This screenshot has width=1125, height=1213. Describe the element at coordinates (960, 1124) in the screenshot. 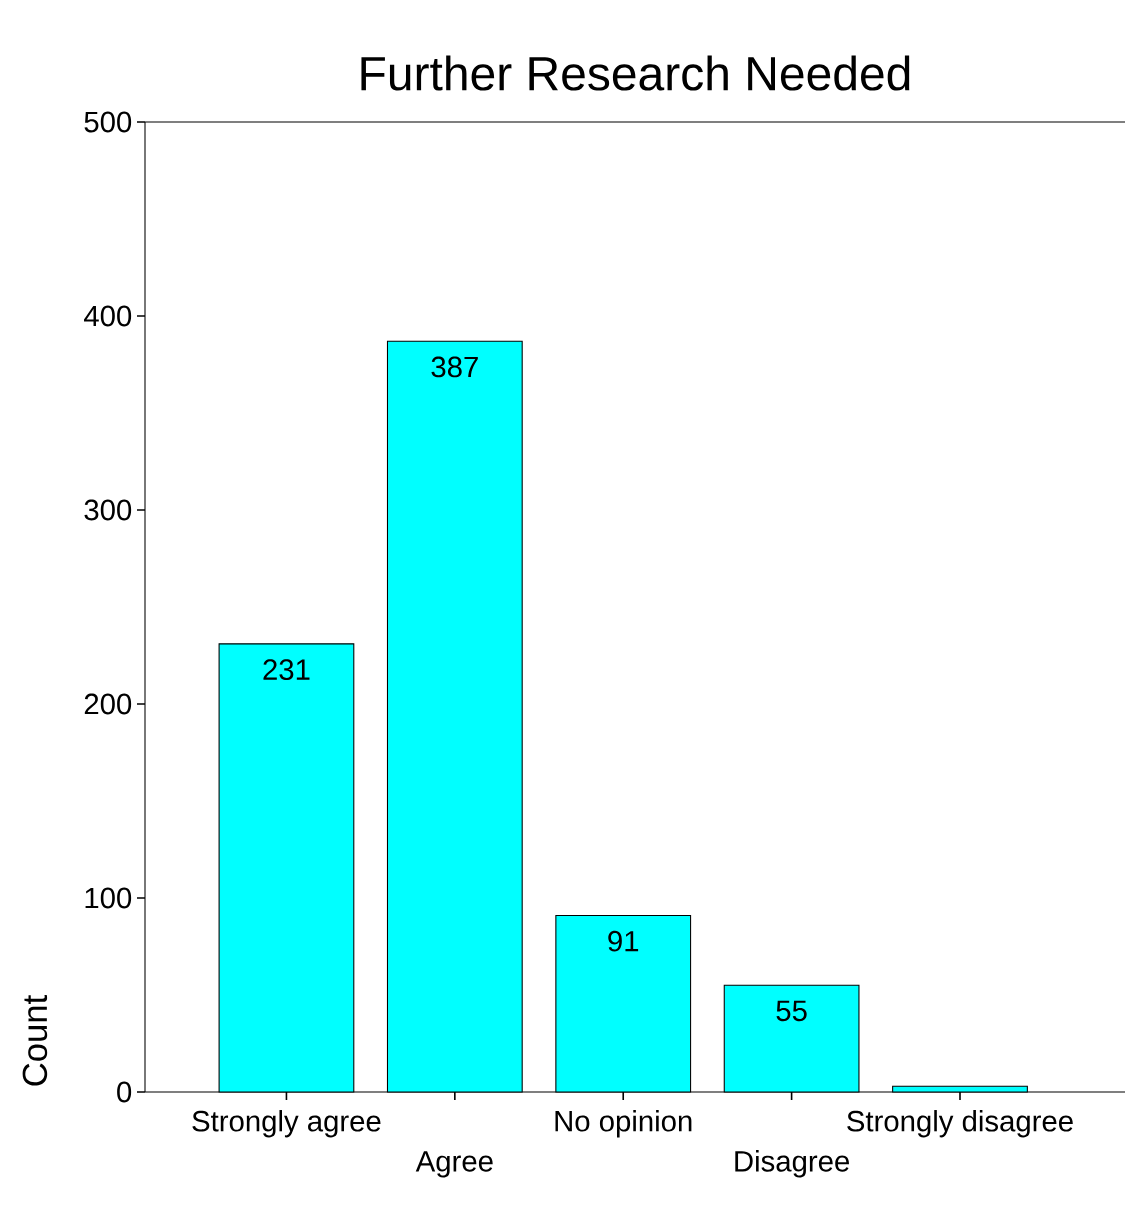

I see `x-tick-label: Strongly disagree` at that location.